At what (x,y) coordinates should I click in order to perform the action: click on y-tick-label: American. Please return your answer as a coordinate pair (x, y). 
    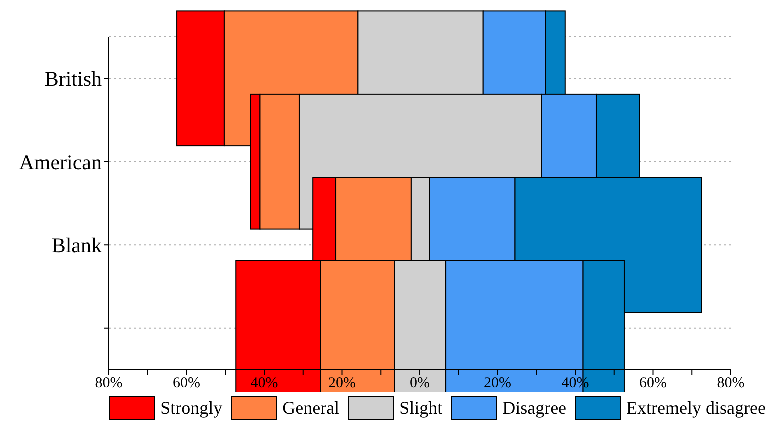
    Looking at the image, I should click on (60, 162).